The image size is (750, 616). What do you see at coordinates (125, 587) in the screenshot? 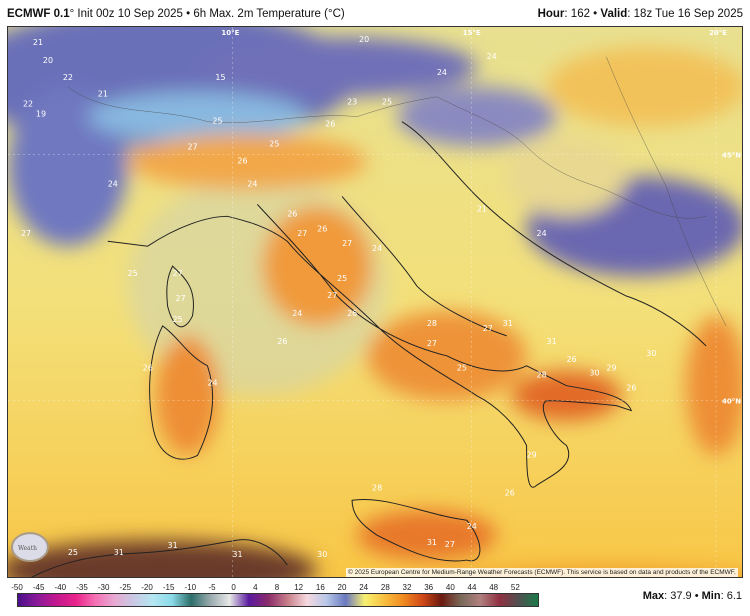
I see `colorbar-tick: -25` at bounding box center [125, 587].